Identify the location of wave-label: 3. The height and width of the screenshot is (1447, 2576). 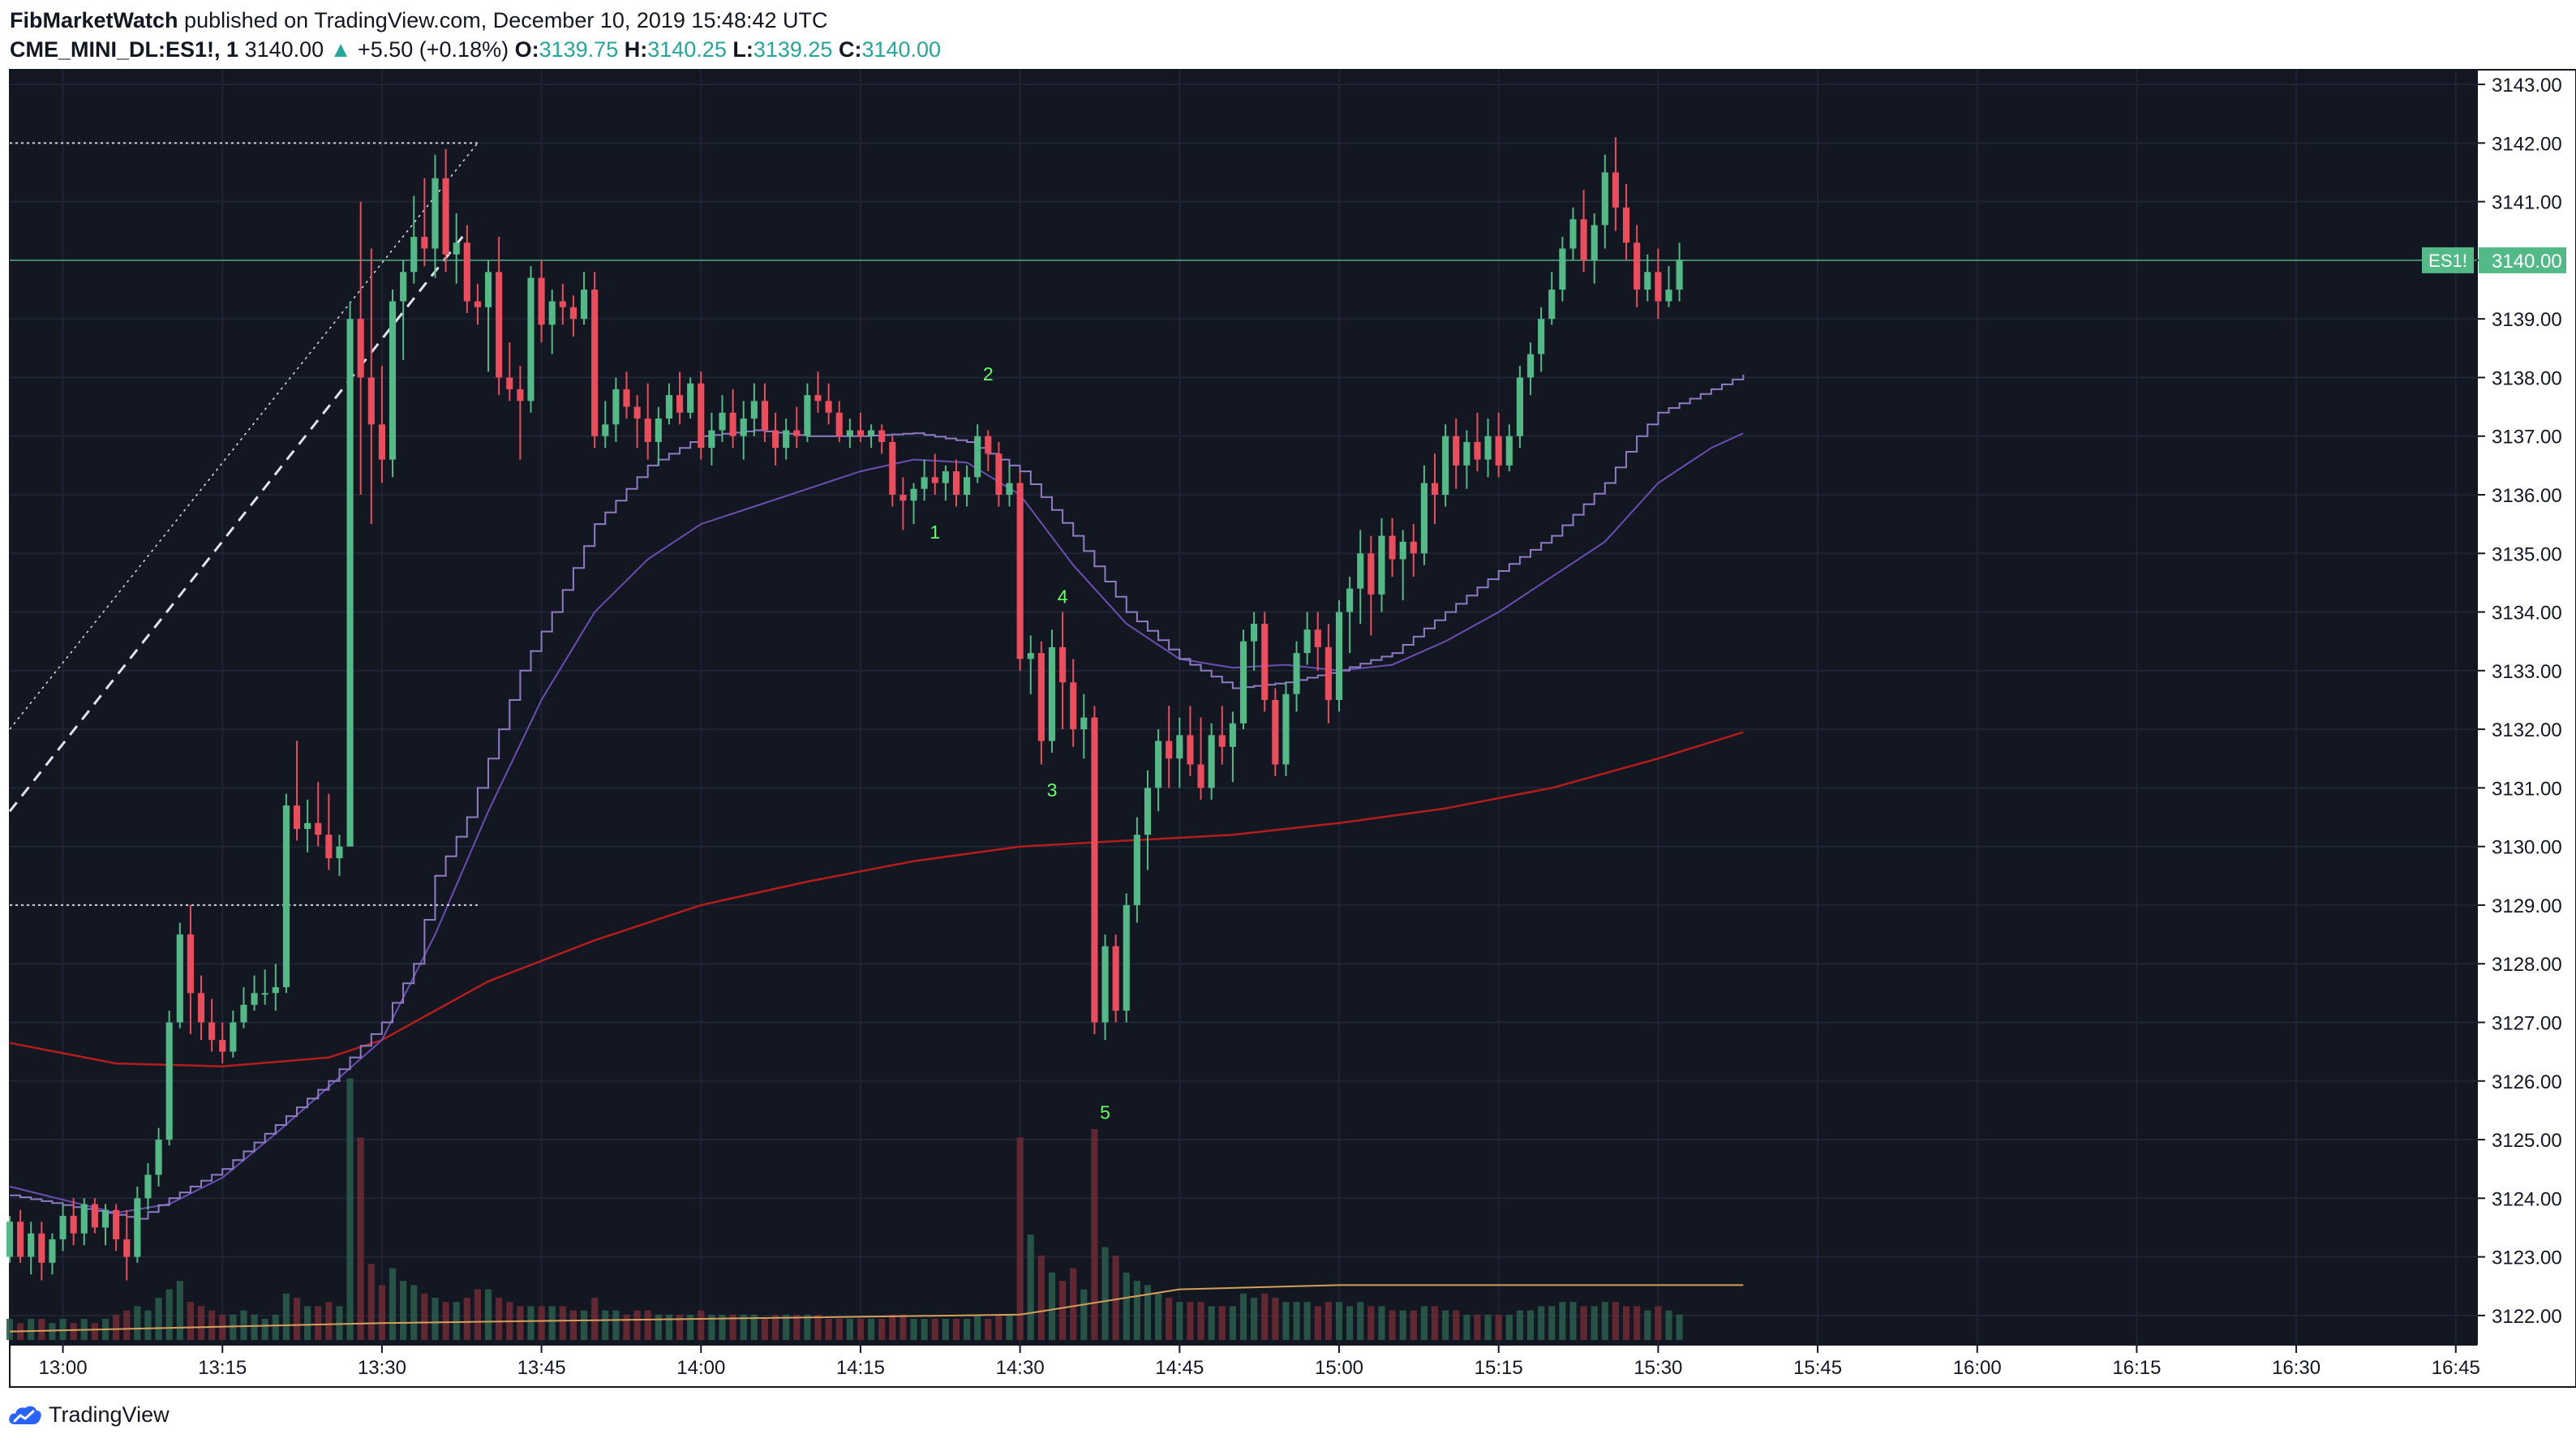
(1052, 790).